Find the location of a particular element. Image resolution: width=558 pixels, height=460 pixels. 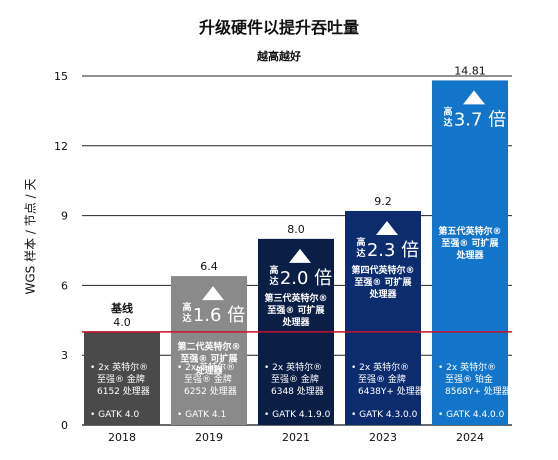

y-tick-label: 15 is located at coordinates (61, 76).